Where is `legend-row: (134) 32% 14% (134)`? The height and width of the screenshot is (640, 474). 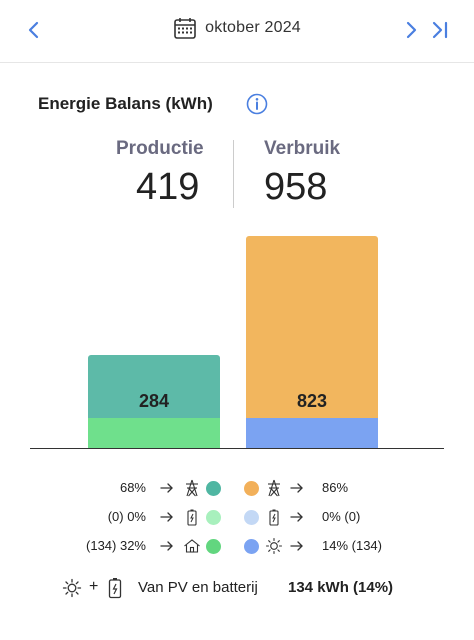 legend-row: (134) 32% 14% (134) is located at coordinates (237, 547).